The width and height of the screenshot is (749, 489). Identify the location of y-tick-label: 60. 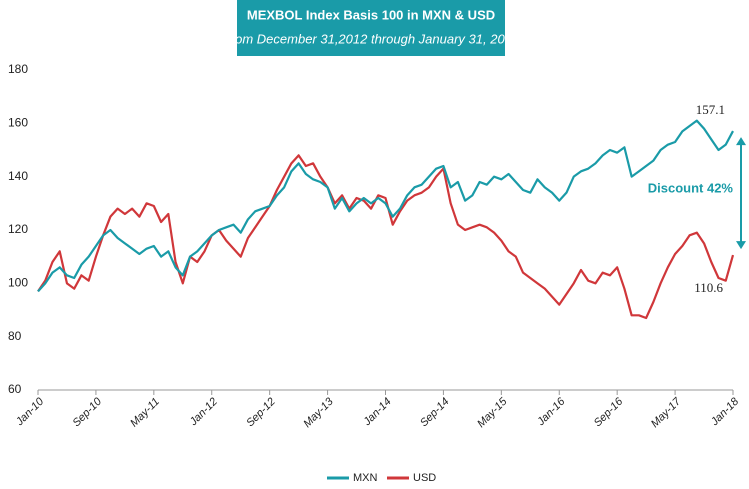
(15, 389).